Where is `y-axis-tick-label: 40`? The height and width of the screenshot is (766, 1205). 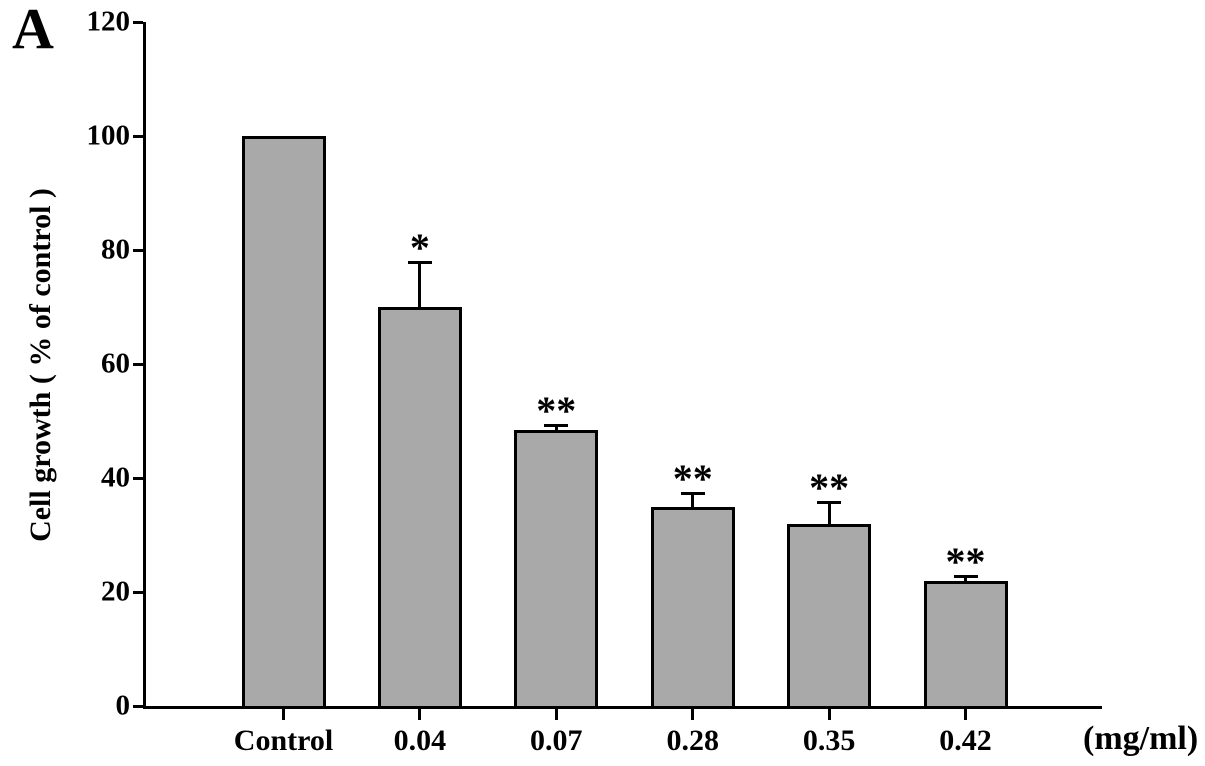 y-axis-tick-label: 40 is located at coordinates (115, 477).